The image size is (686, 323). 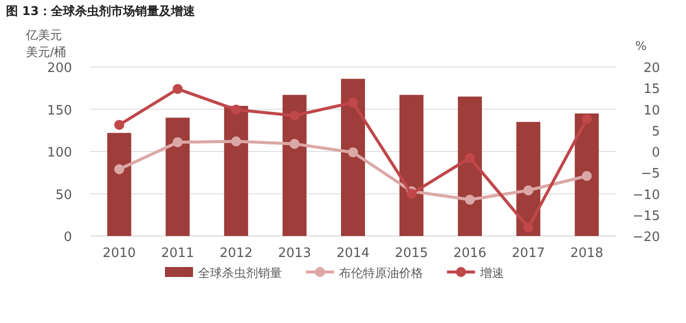 I want to click on y2tick: 20, so click(x=651, y=68).